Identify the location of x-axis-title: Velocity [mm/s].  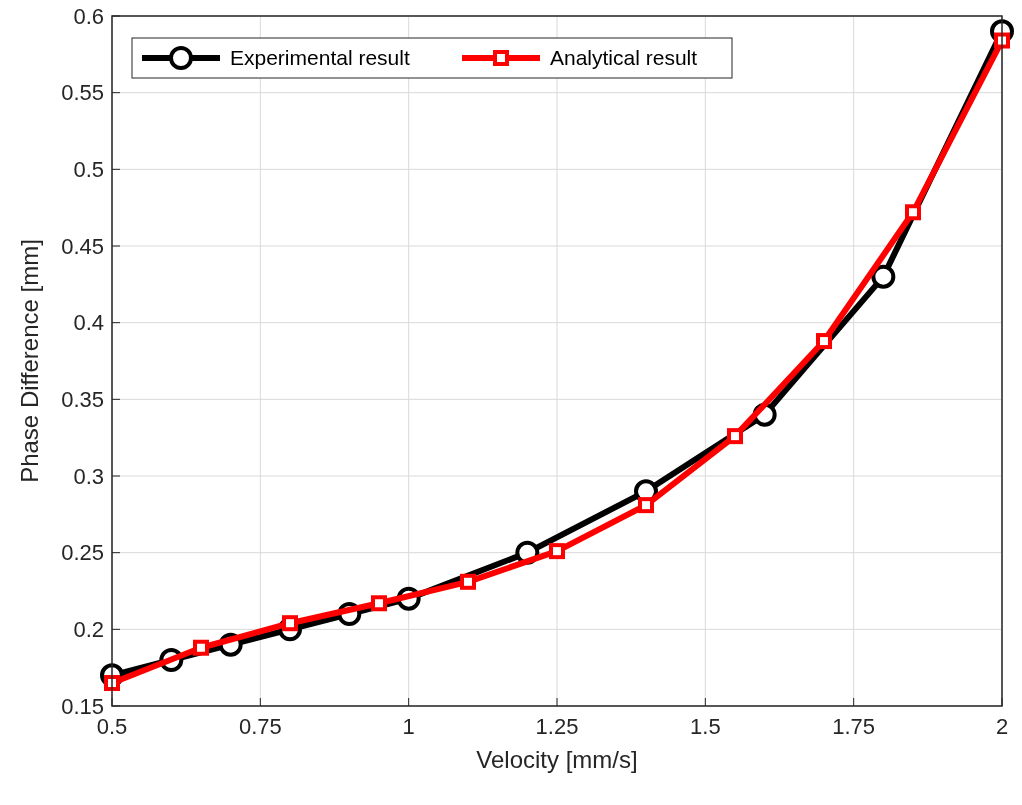
(557, 759).